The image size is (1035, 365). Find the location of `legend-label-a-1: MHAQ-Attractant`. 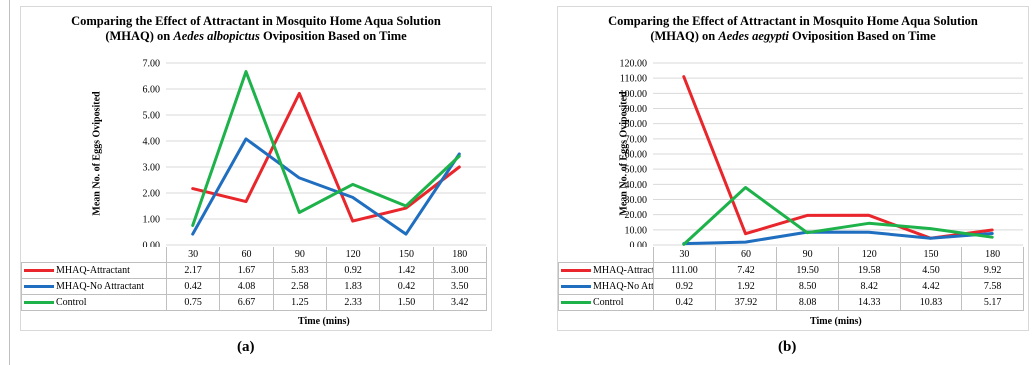

legend-label-a-1: MHAQ-Attractant is located at coordinates (93, 270).